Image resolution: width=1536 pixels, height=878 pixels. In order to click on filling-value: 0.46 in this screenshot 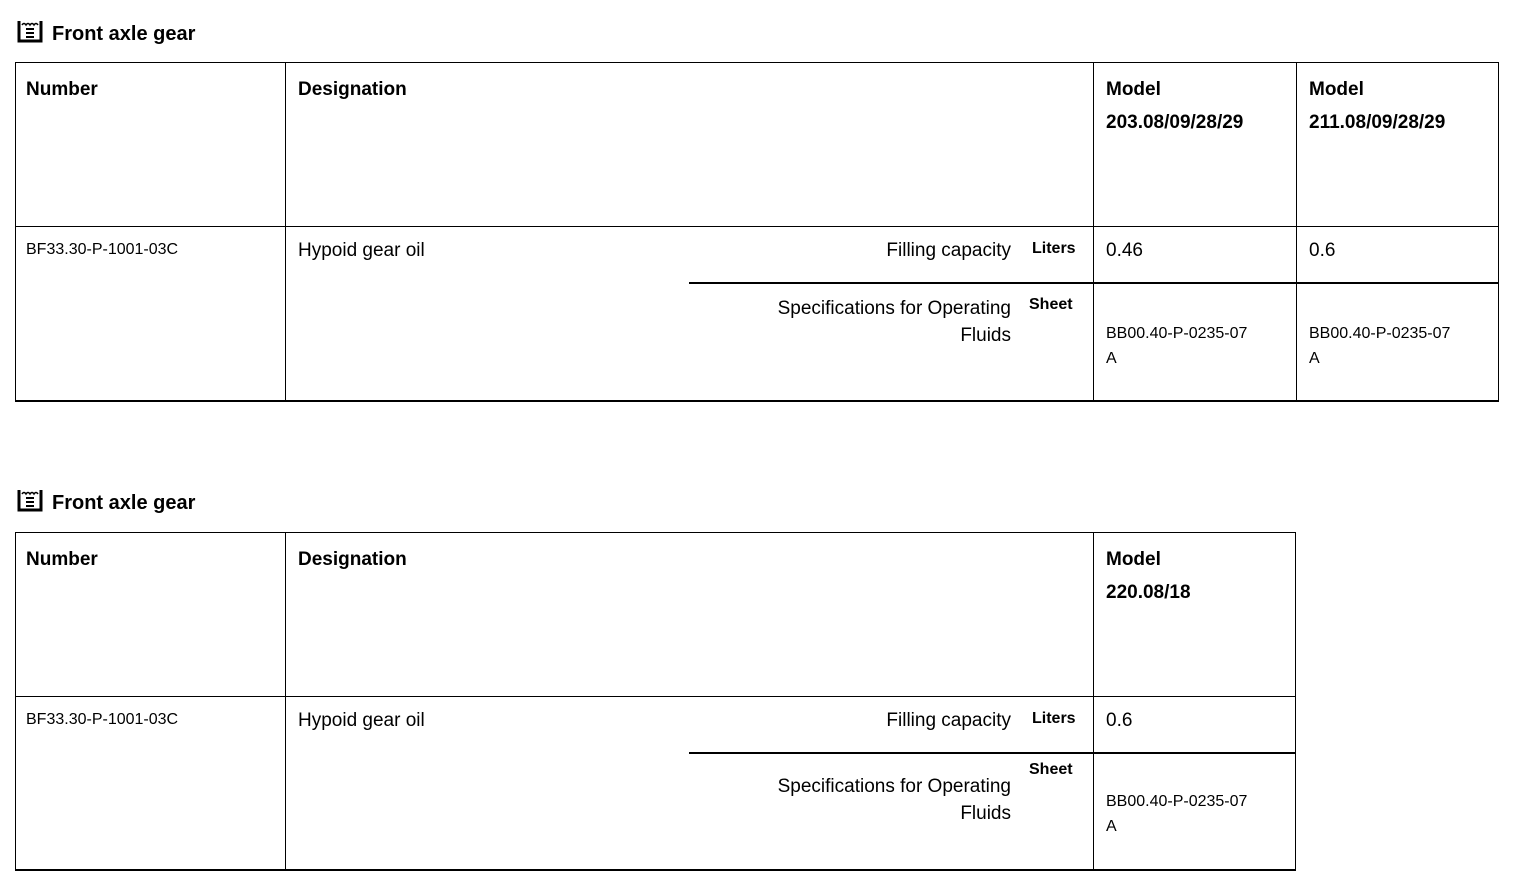, I will do `click(1124, 250)`.